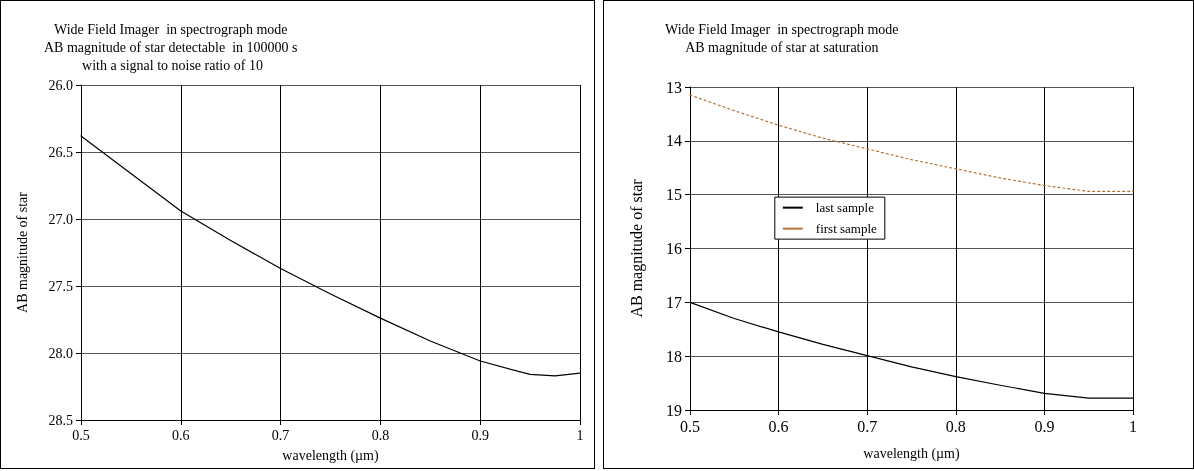  Describe the element at coordinates (674, 302) in the screenshot. I see `y-tick-label: 17` at that location.